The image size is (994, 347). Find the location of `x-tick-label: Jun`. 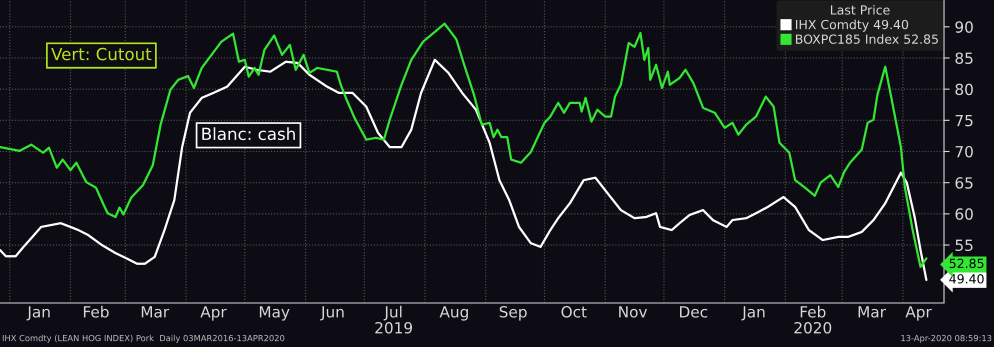

x-tick-label: Jun is located at coordinates (332, 313).